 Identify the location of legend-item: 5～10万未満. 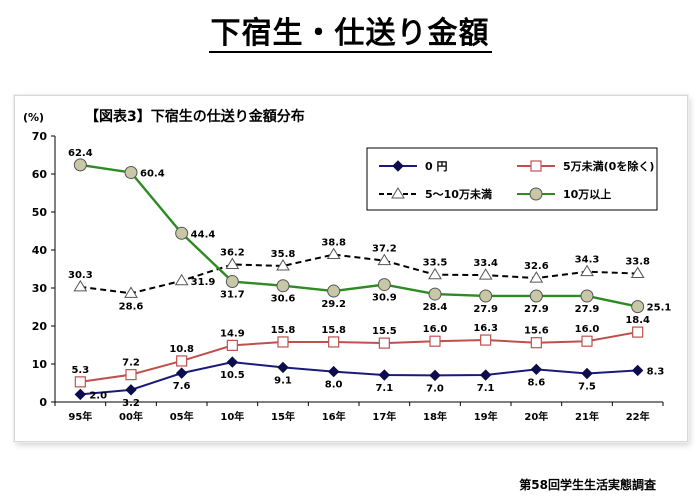
(435, 194).